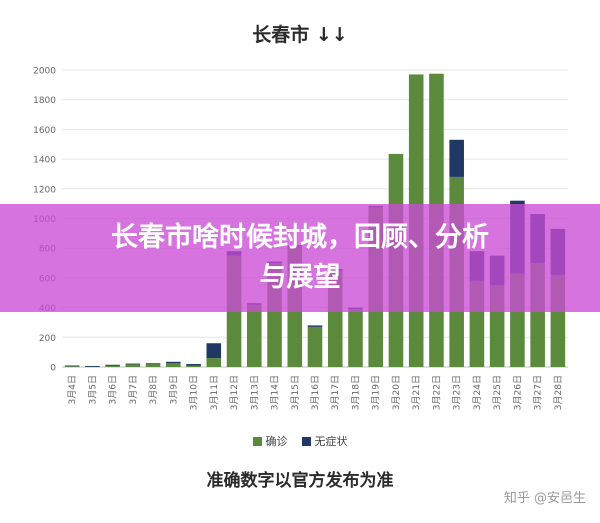  What do you see at coordinates (295, 392) in the screenshot?
I see `x-tick-label: 3月15日` at bounding box center [295, 392].